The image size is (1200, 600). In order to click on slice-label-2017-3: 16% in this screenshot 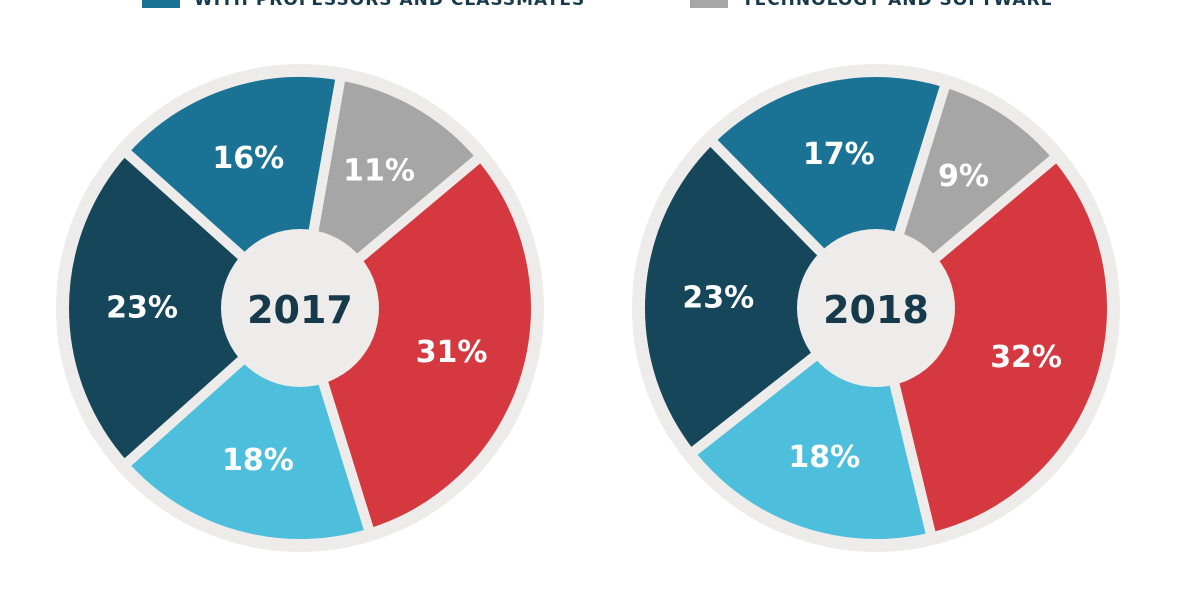, I will do `click(248, 158)`.